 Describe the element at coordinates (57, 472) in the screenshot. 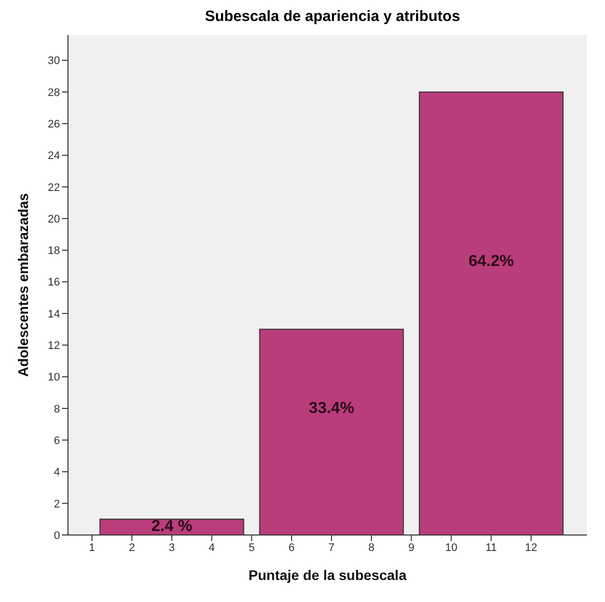

I see `y-tick-label: 4` at that location.